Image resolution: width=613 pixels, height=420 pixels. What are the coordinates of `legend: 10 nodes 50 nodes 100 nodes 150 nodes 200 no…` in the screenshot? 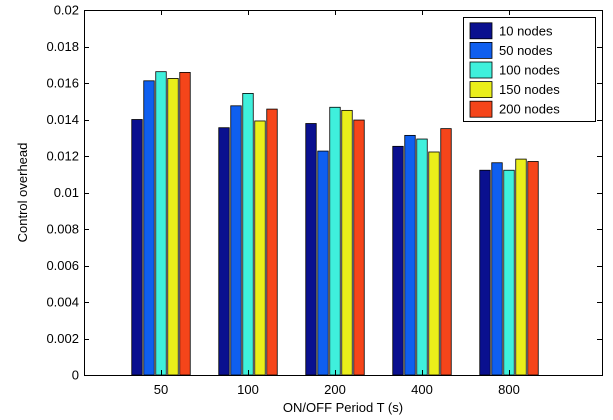 It's located at (529, 69).